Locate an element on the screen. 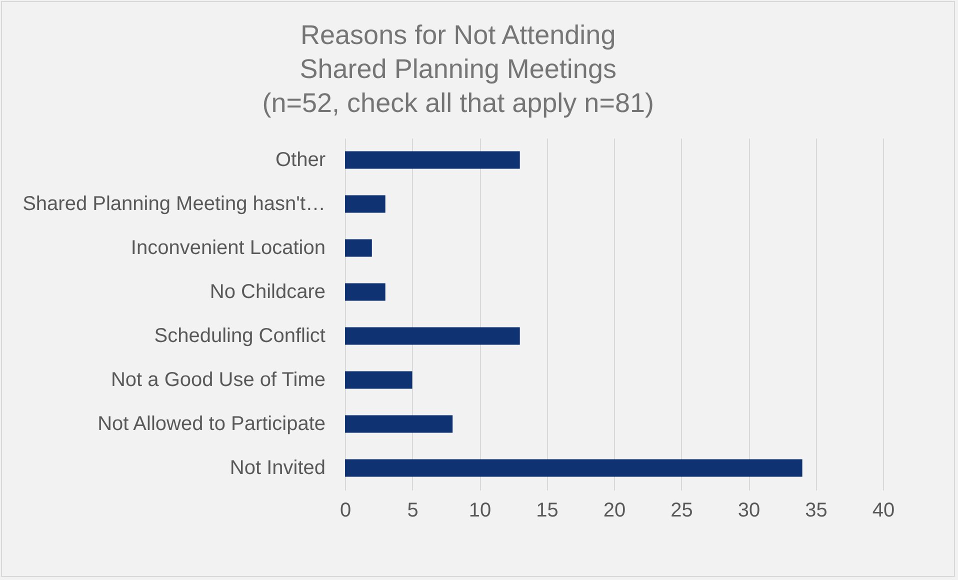 The width and height of the screenshot is (958, 580). y-tick-label: Not a Good Use of Time is located at coordinates (218, 380).